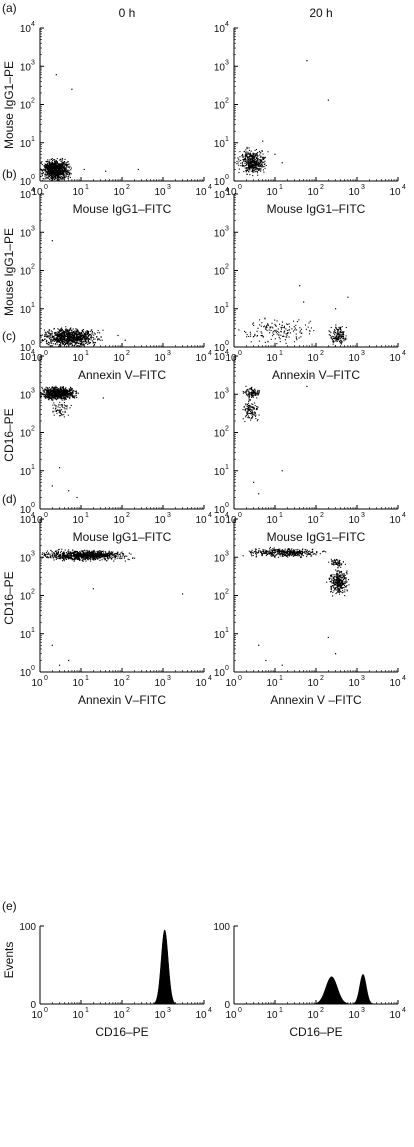 The image size is (414, 1147). I want to click on x-tick-label: 10, so click(313, 520).